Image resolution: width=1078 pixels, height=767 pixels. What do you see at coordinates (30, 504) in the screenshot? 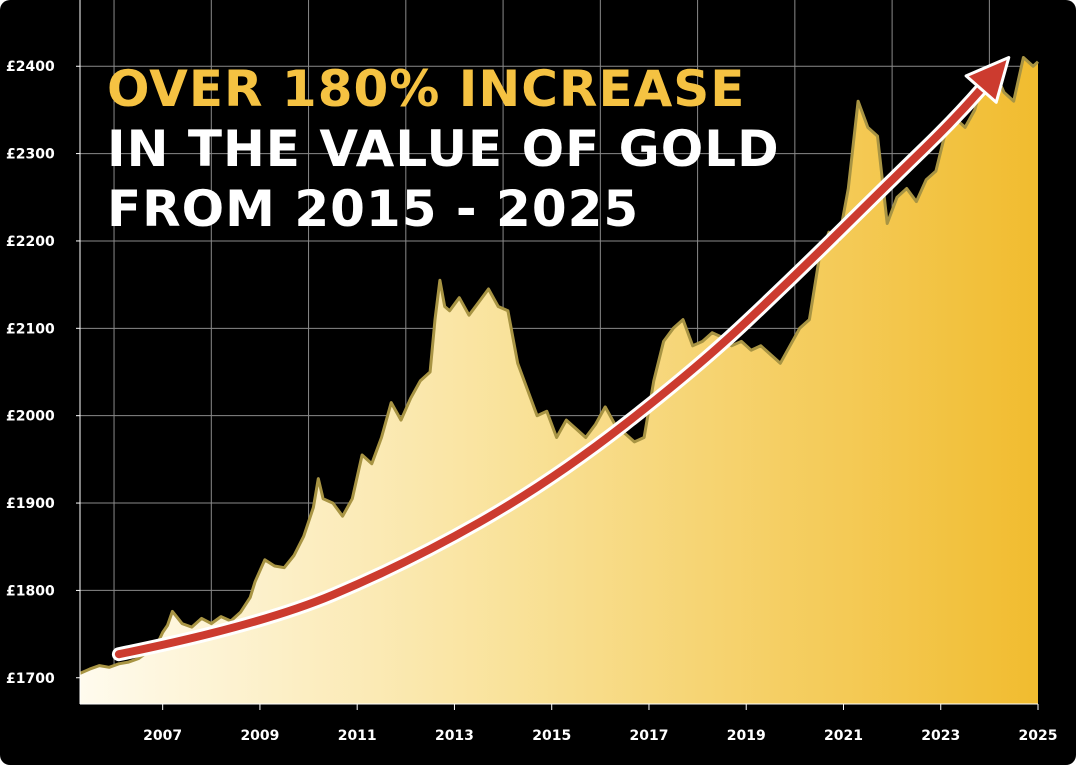
I see `y-tick-label: £1900` at bounding box center [30, 504].